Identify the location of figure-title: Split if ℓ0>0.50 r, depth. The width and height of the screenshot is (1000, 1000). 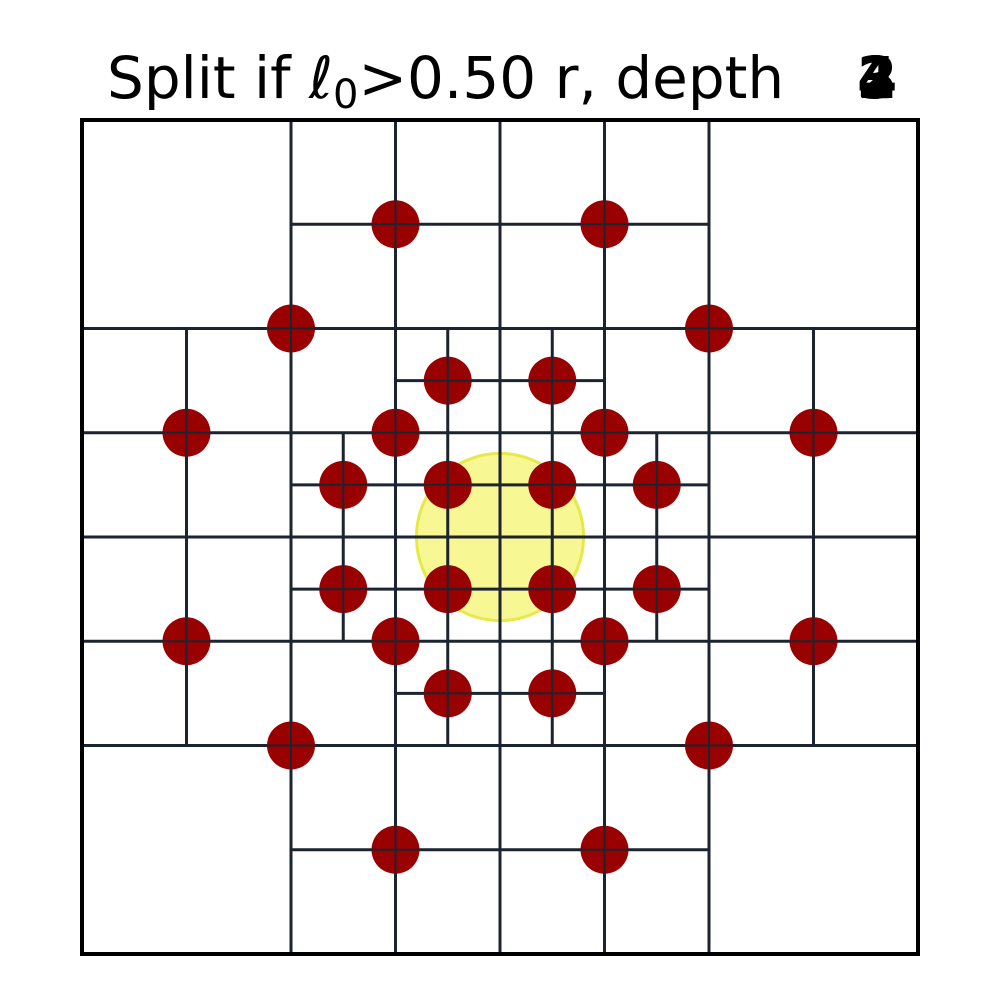
(445, 81).